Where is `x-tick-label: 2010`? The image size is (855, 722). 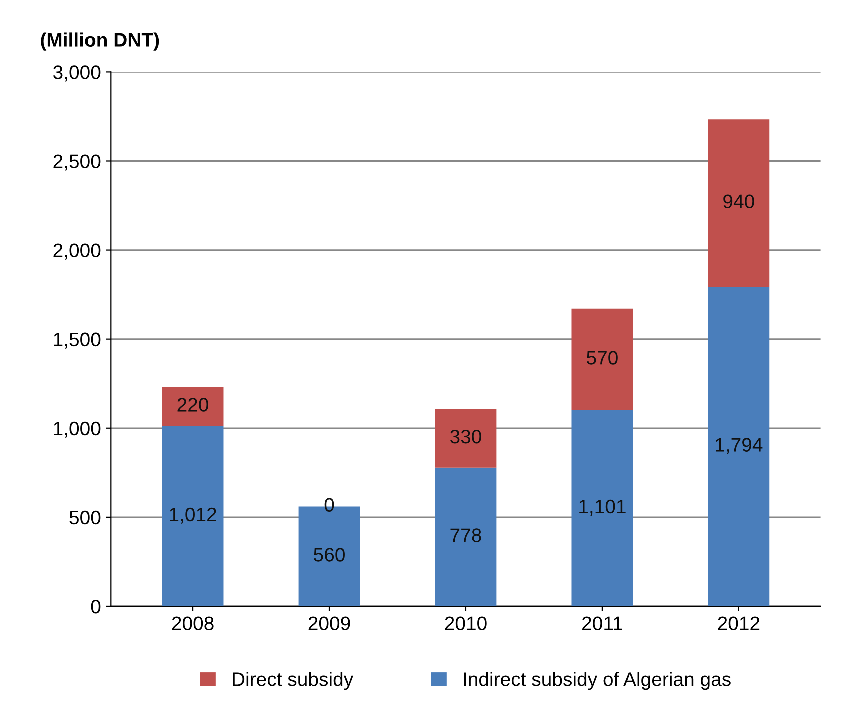
x-tick-label: 2010 is located at coordinates (466, 623).